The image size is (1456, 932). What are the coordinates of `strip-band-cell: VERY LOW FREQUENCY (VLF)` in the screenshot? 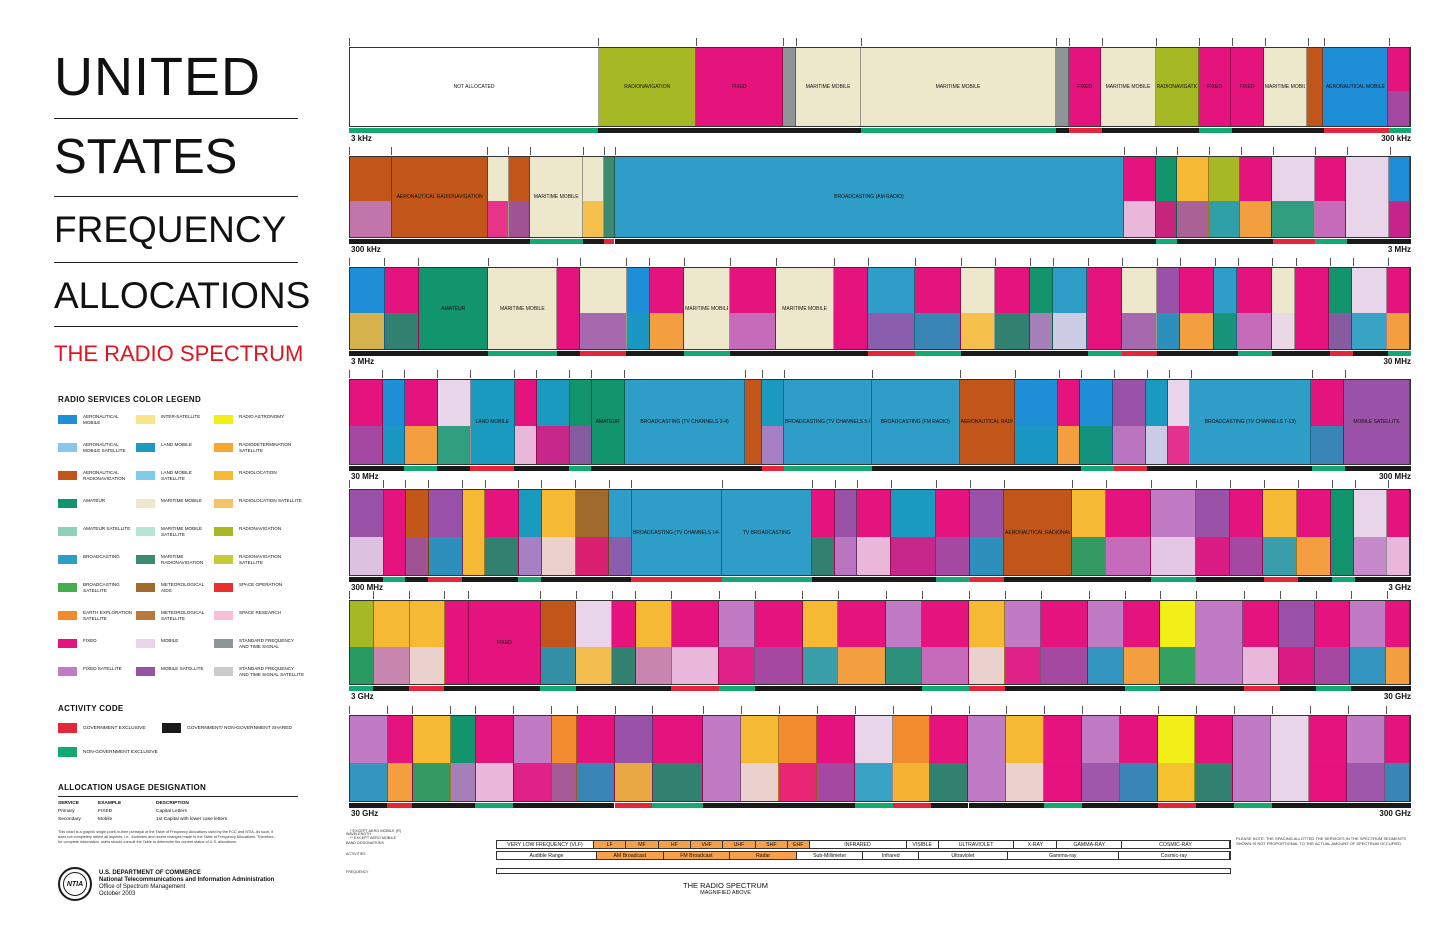 It's located at (545, 844).